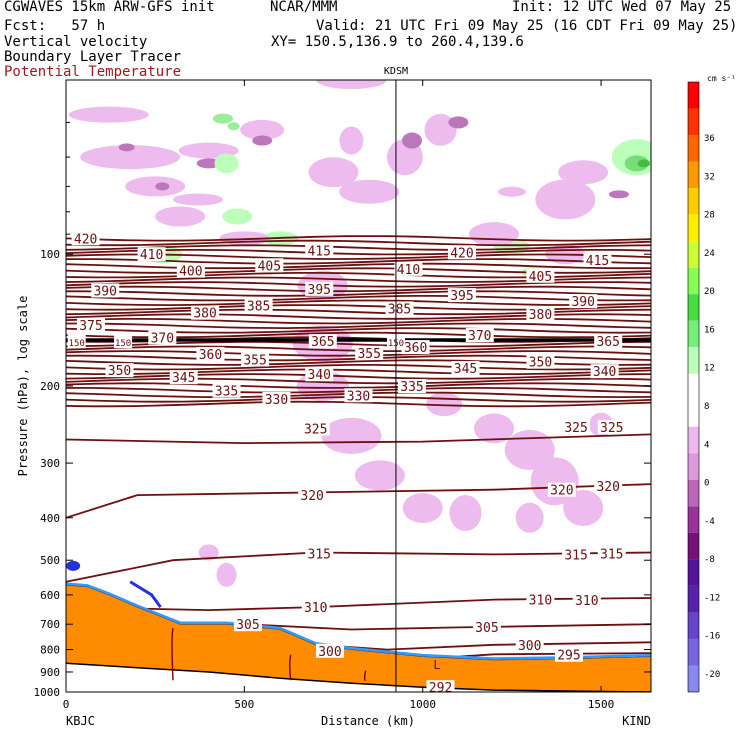 This screenshot has height=740, width=740. I want to click on colorbar: 36 32 28 24 20 16 12 8 4 0 -4 -8 -12 -16 -20, so click(703, 387).